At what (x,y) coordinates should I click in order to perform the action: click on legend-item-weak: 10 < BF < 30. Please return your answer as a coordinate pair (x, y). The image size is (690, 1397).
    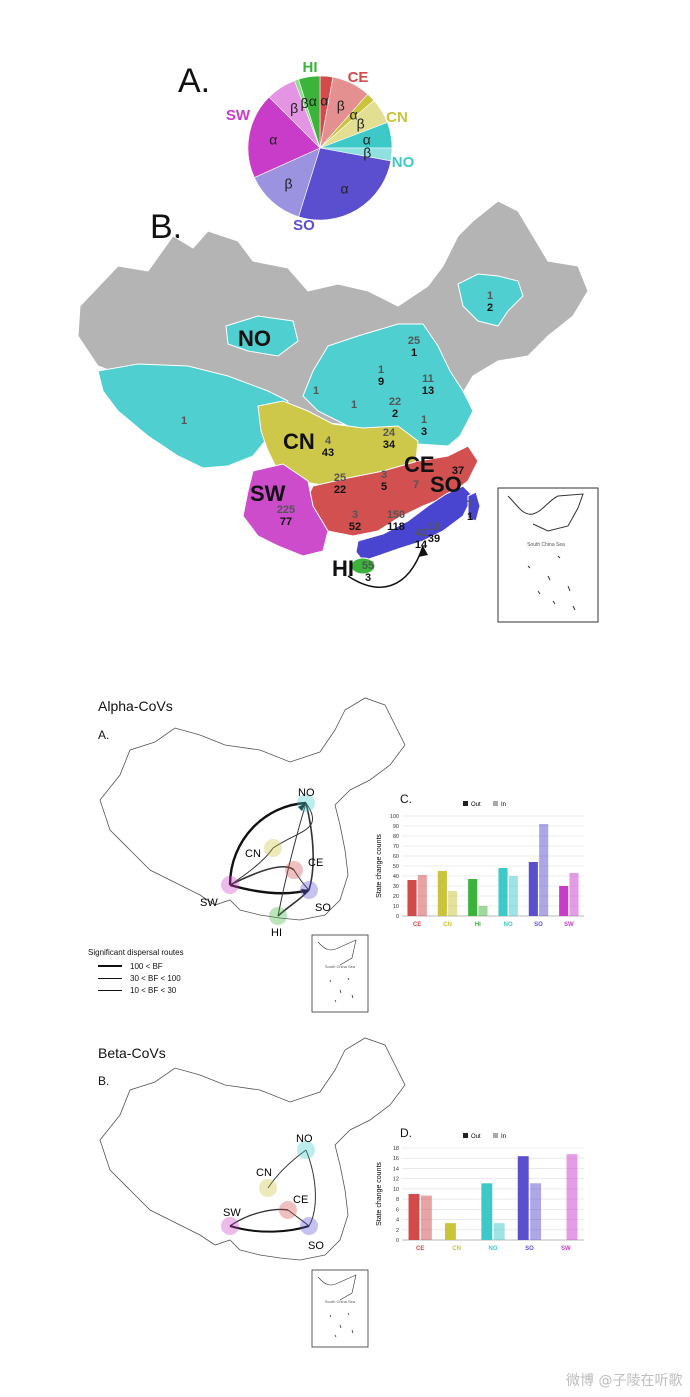
    Looking at the image, I should click on (136, 990).